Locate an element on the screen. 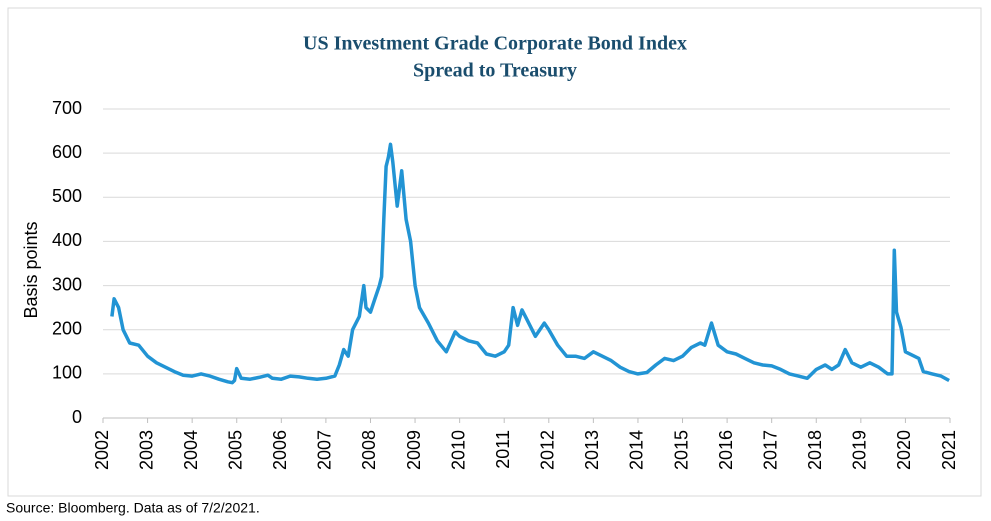 The image size is (991, 521). x-tick-label: 2003 is located at coordinates (146, 450).